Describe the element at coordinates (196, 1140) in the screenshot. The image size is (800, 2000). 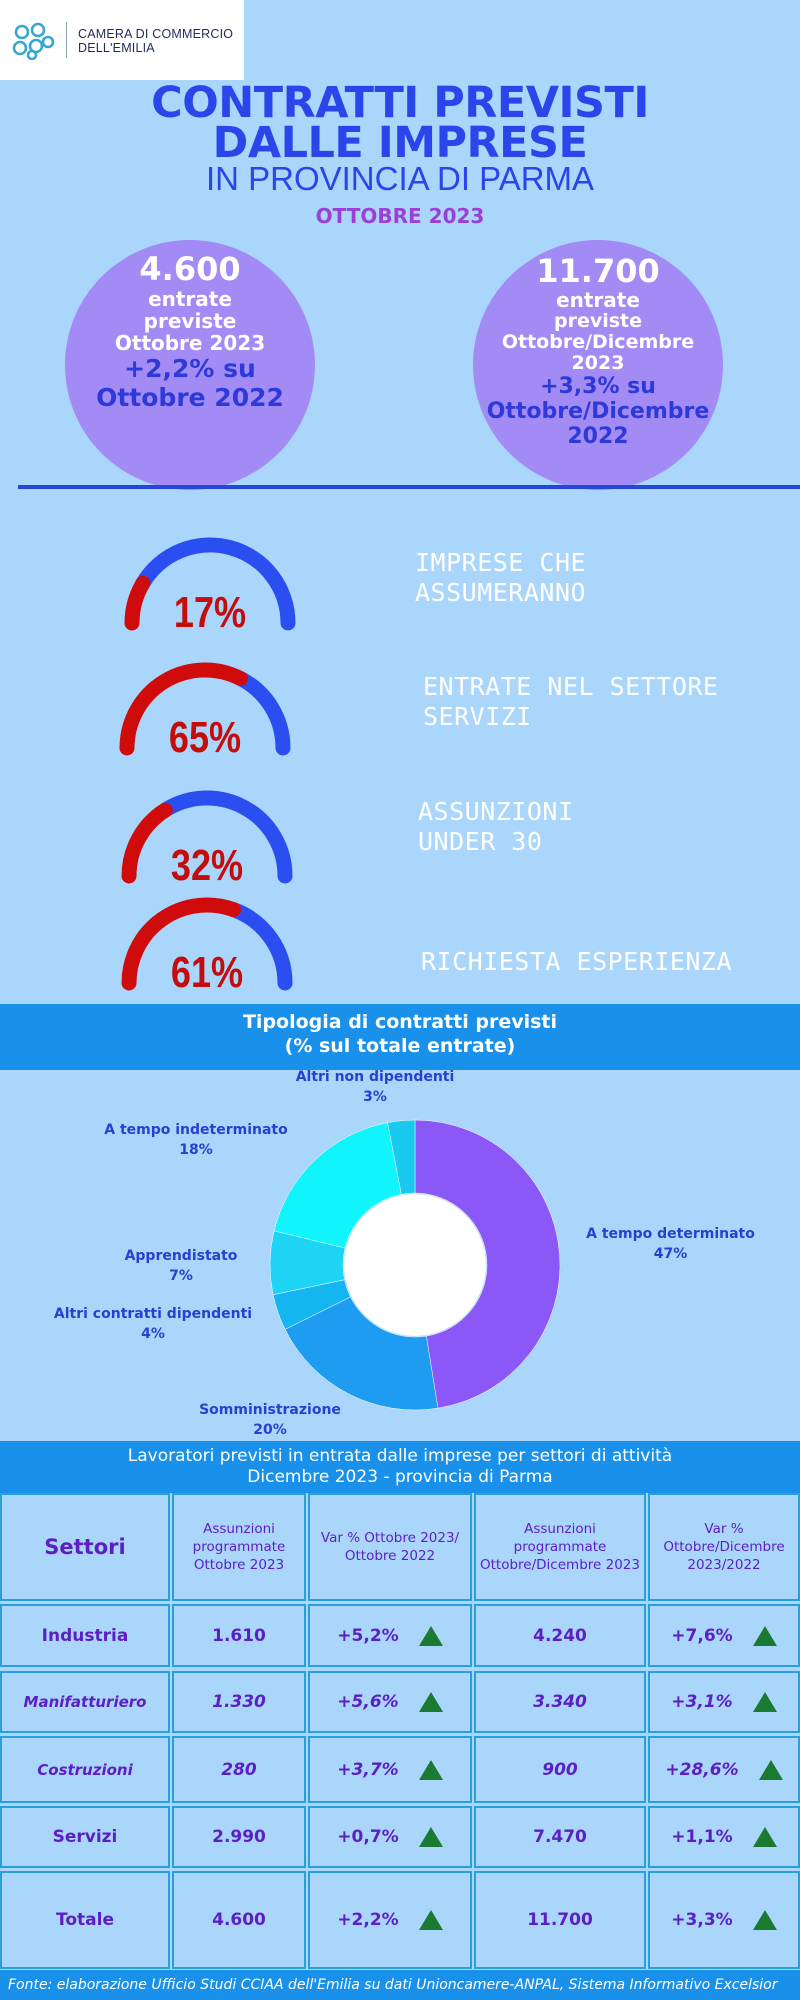
I see `pie-label-indeterminato: A tempo indeterminato 18%` at that location.